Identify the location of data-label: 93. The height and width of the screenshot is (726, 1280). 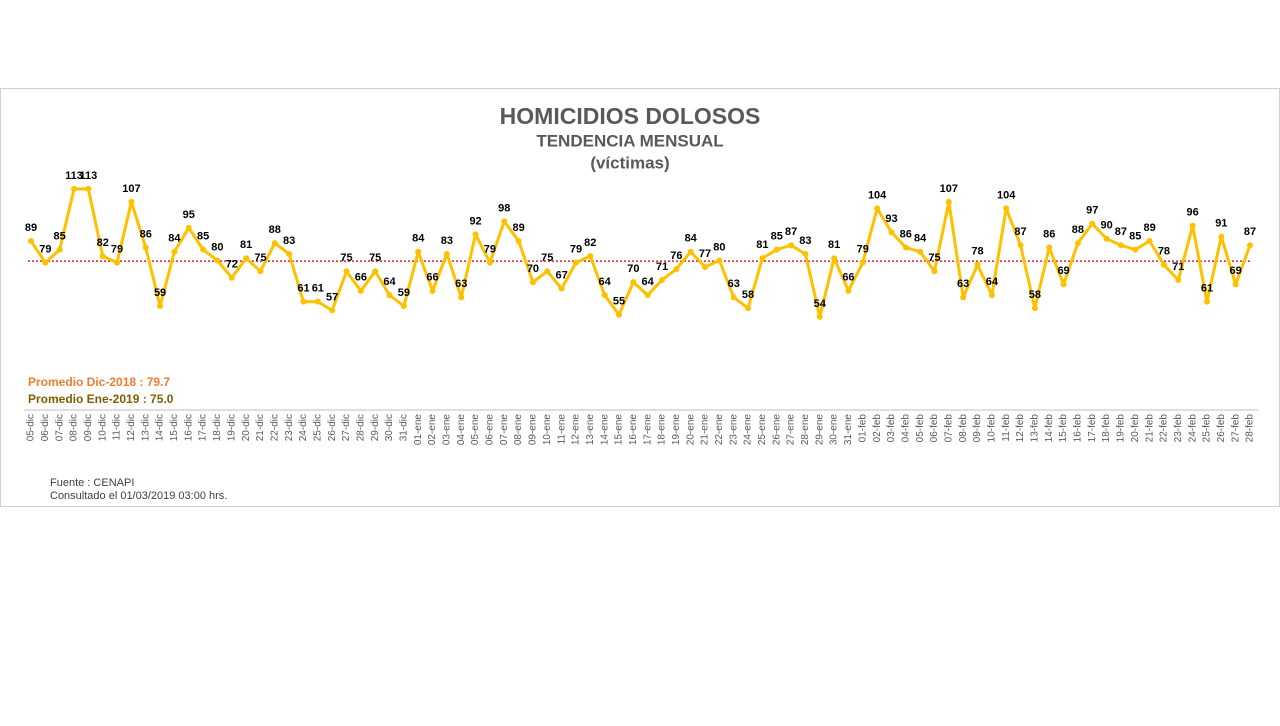
(891, 219).